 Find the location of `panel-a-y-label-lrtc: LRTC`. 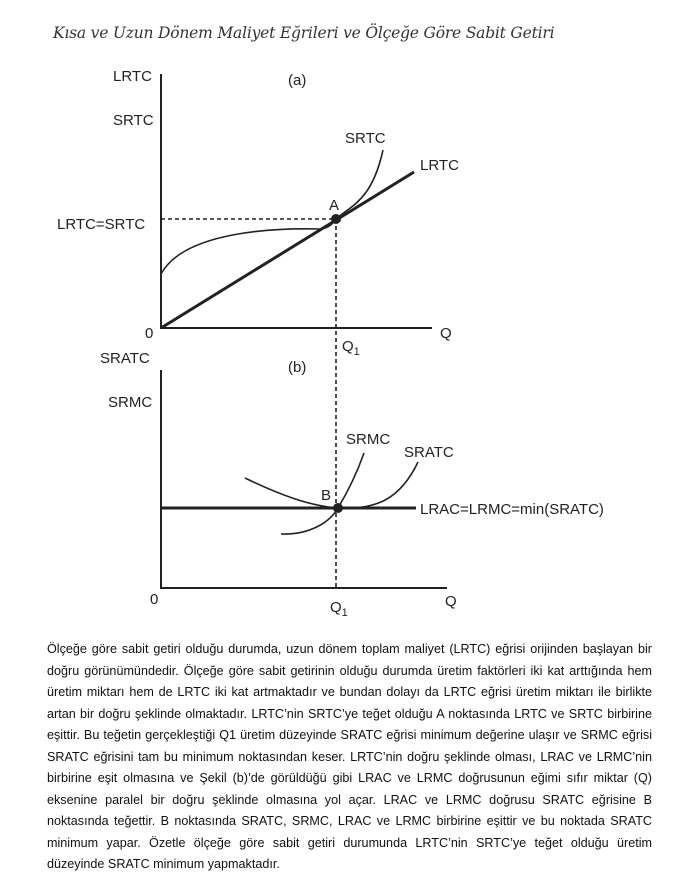

panel-a-y-label-lrtc: LRTC is located at coordinates (132, 76).